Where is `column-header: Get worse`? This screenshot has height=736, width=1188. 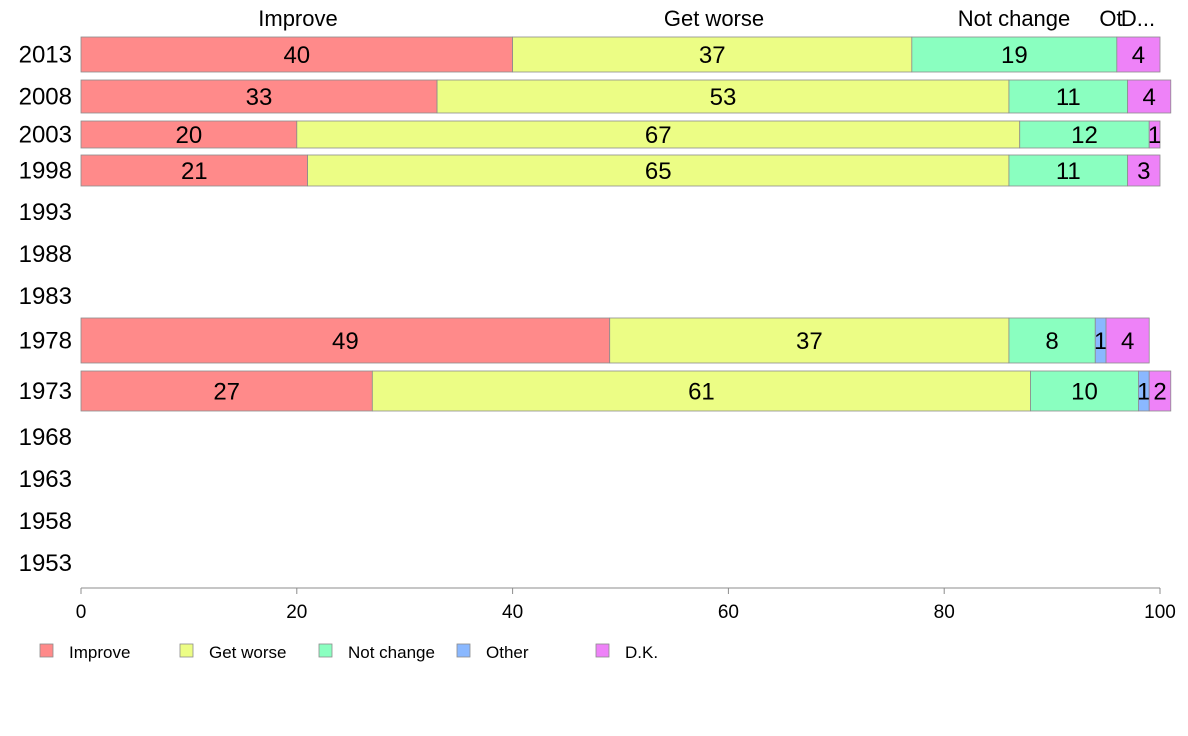 column-header: Get worse is located at coordinates (714, 18).